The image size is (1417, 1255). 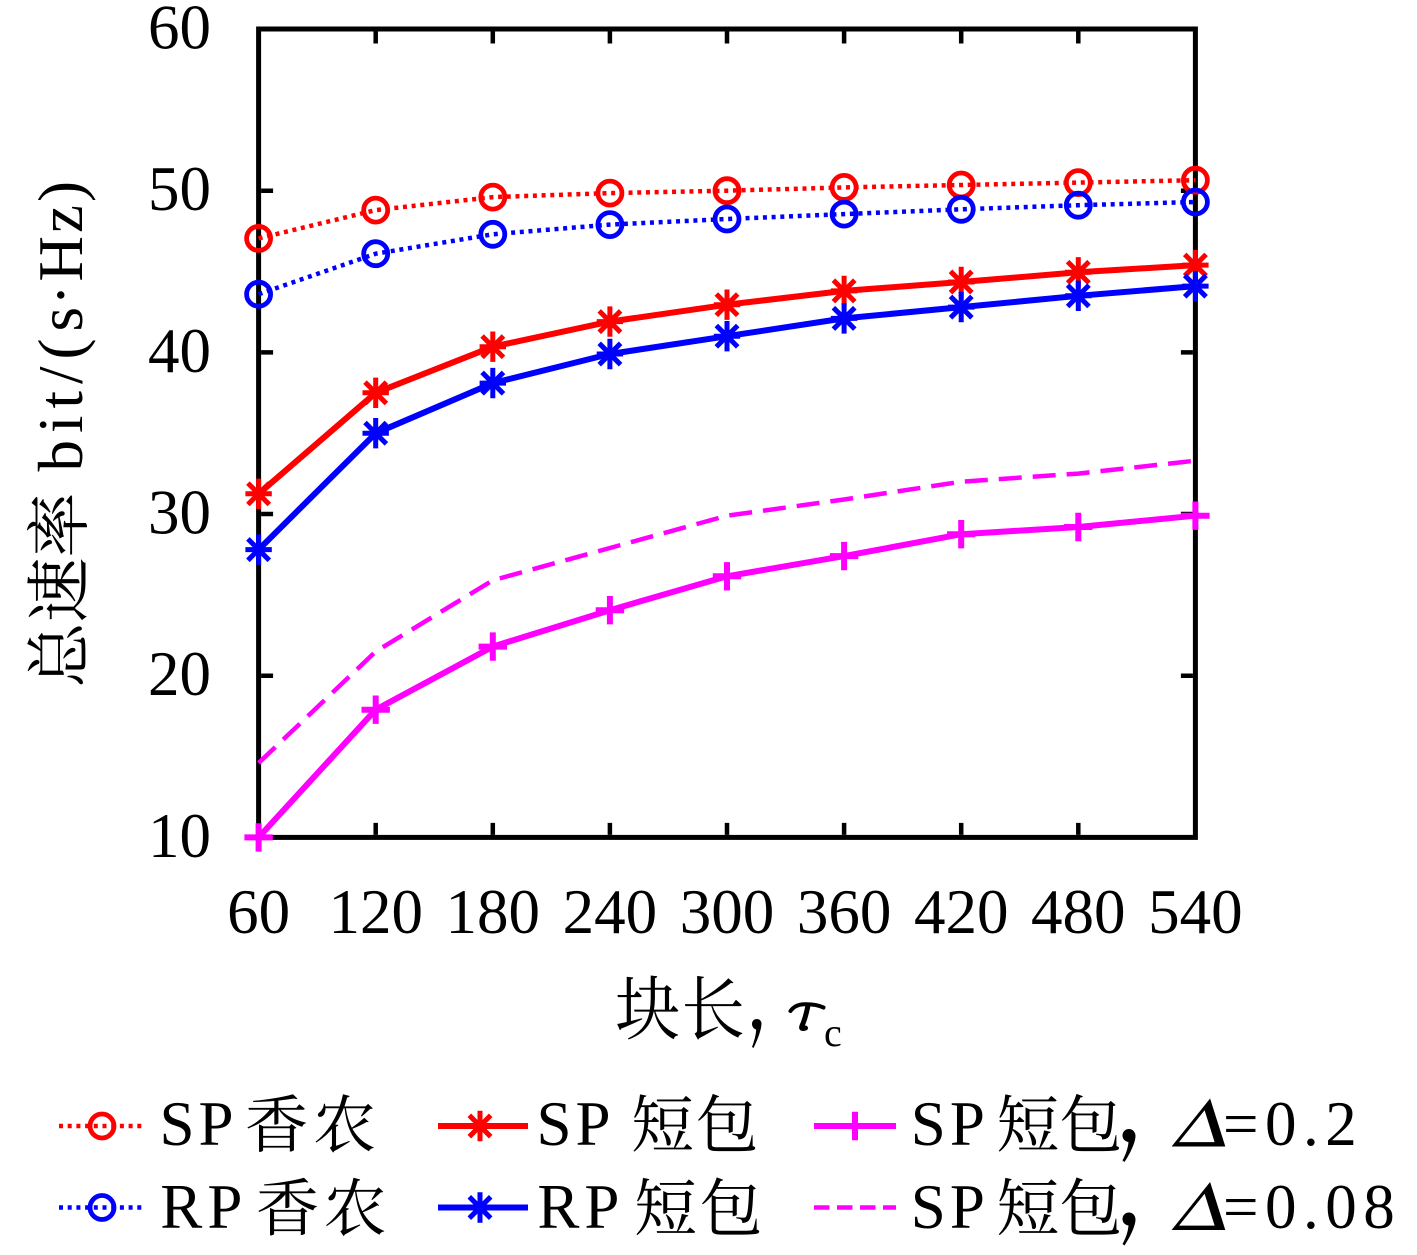 I want to click on svg-text: 480, so click(x=1078, y=912).